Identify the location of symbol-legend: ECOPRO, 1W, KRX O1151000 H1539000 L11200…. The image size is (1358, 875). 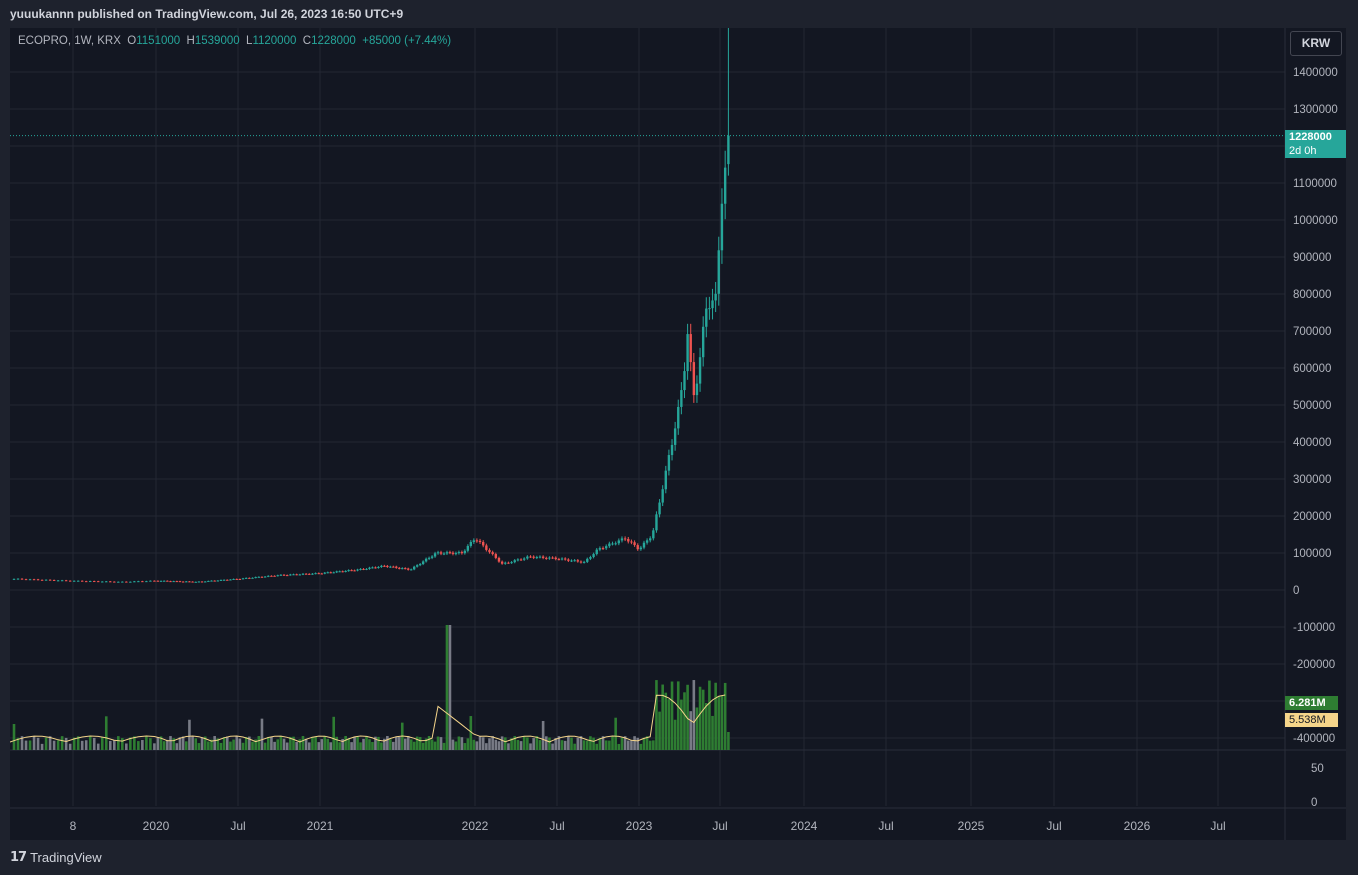
(234, 41).